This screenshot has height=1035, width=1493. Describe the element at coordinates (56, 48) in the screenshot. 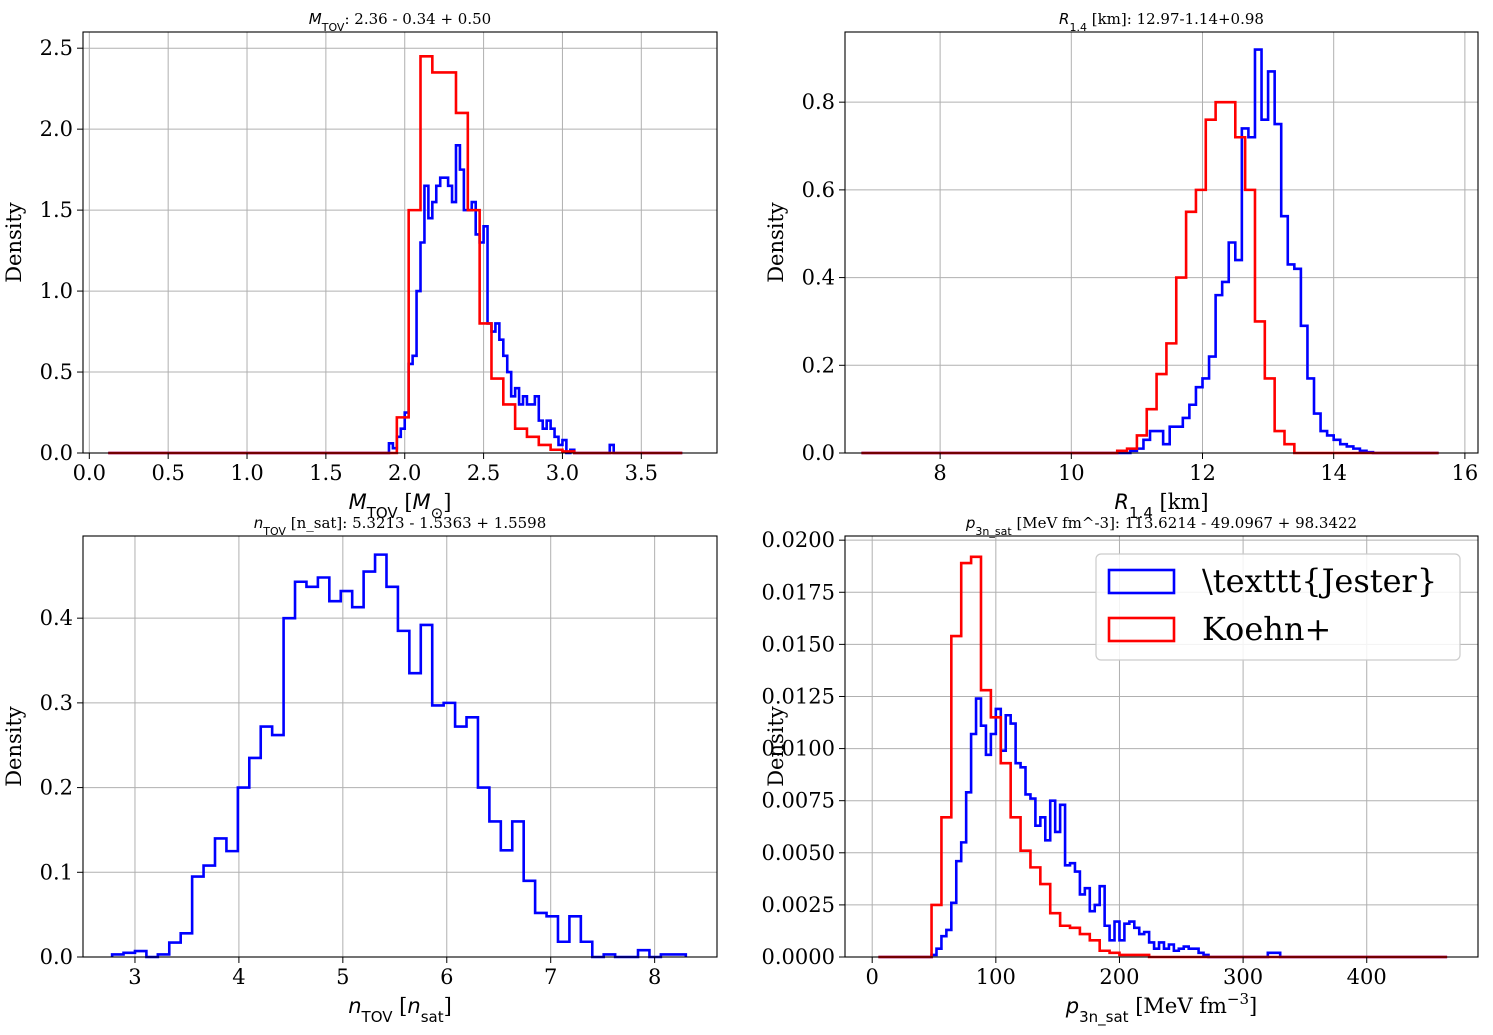

I see `y-tick-label: 2.5` at that location.